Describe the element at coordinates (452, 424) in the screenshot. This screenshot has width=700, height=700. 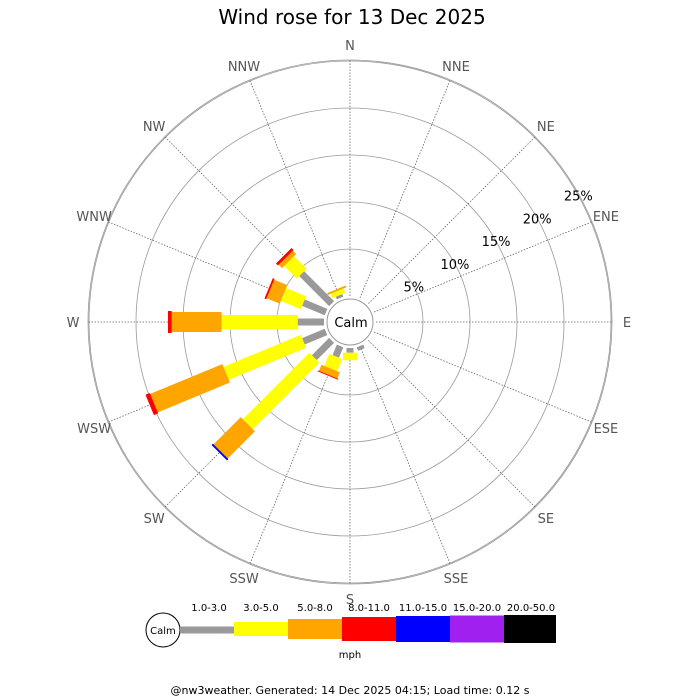
I see `spoke-se` at that location.